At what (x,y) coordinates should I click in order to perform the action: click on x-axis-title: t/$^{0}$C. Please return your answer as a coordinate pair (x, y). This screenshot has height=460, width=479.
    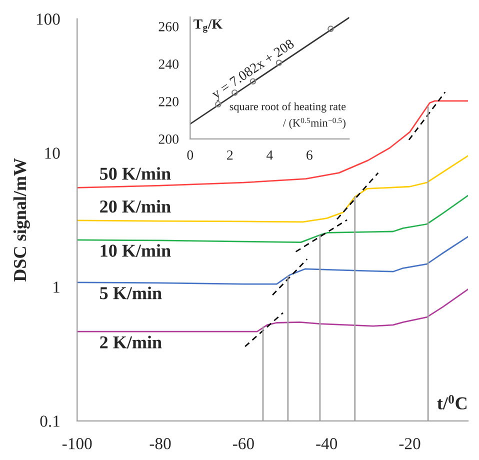
    Looking at the image, I should click on (451, 402).